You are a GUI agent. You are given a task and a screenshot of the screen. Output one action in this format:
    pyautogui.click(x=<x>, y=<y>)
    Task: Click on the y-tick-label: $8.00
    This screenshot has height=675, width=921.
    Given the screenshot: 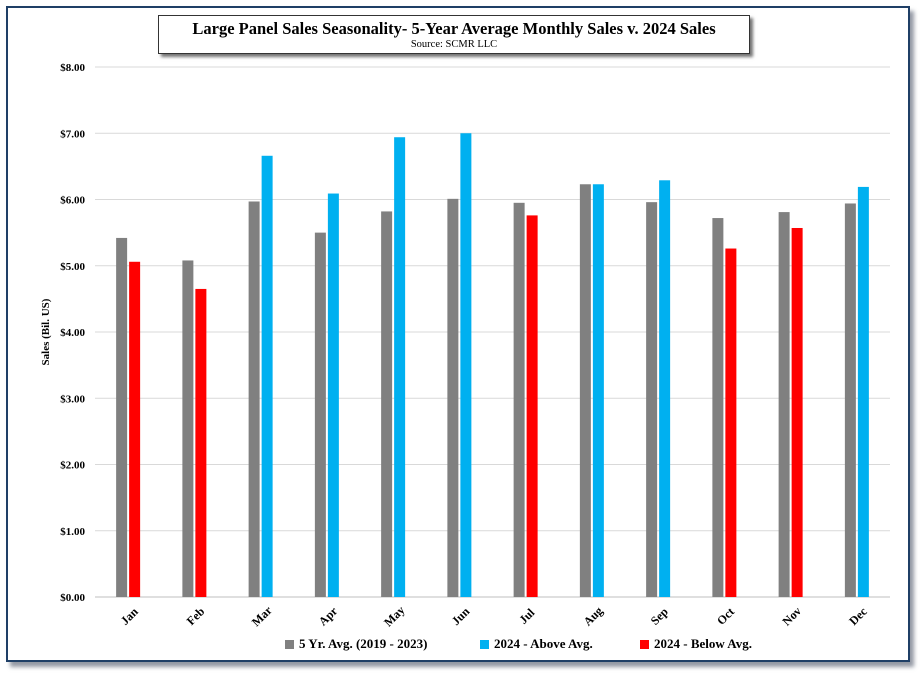 What is the action you would take?
    pyautogui.click(x=72, y=68)
    